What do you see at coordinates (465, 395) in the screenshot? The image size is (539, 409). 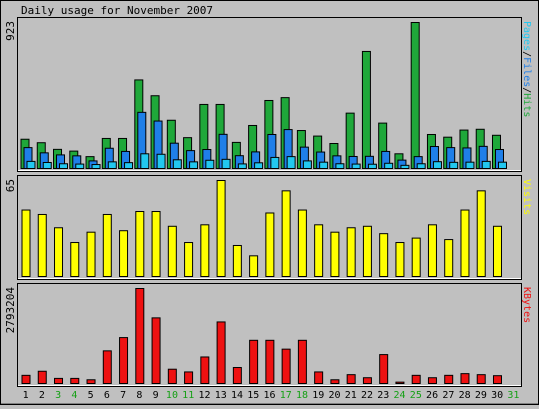 I see `day-label: 28` at bounding box center [465, 395].